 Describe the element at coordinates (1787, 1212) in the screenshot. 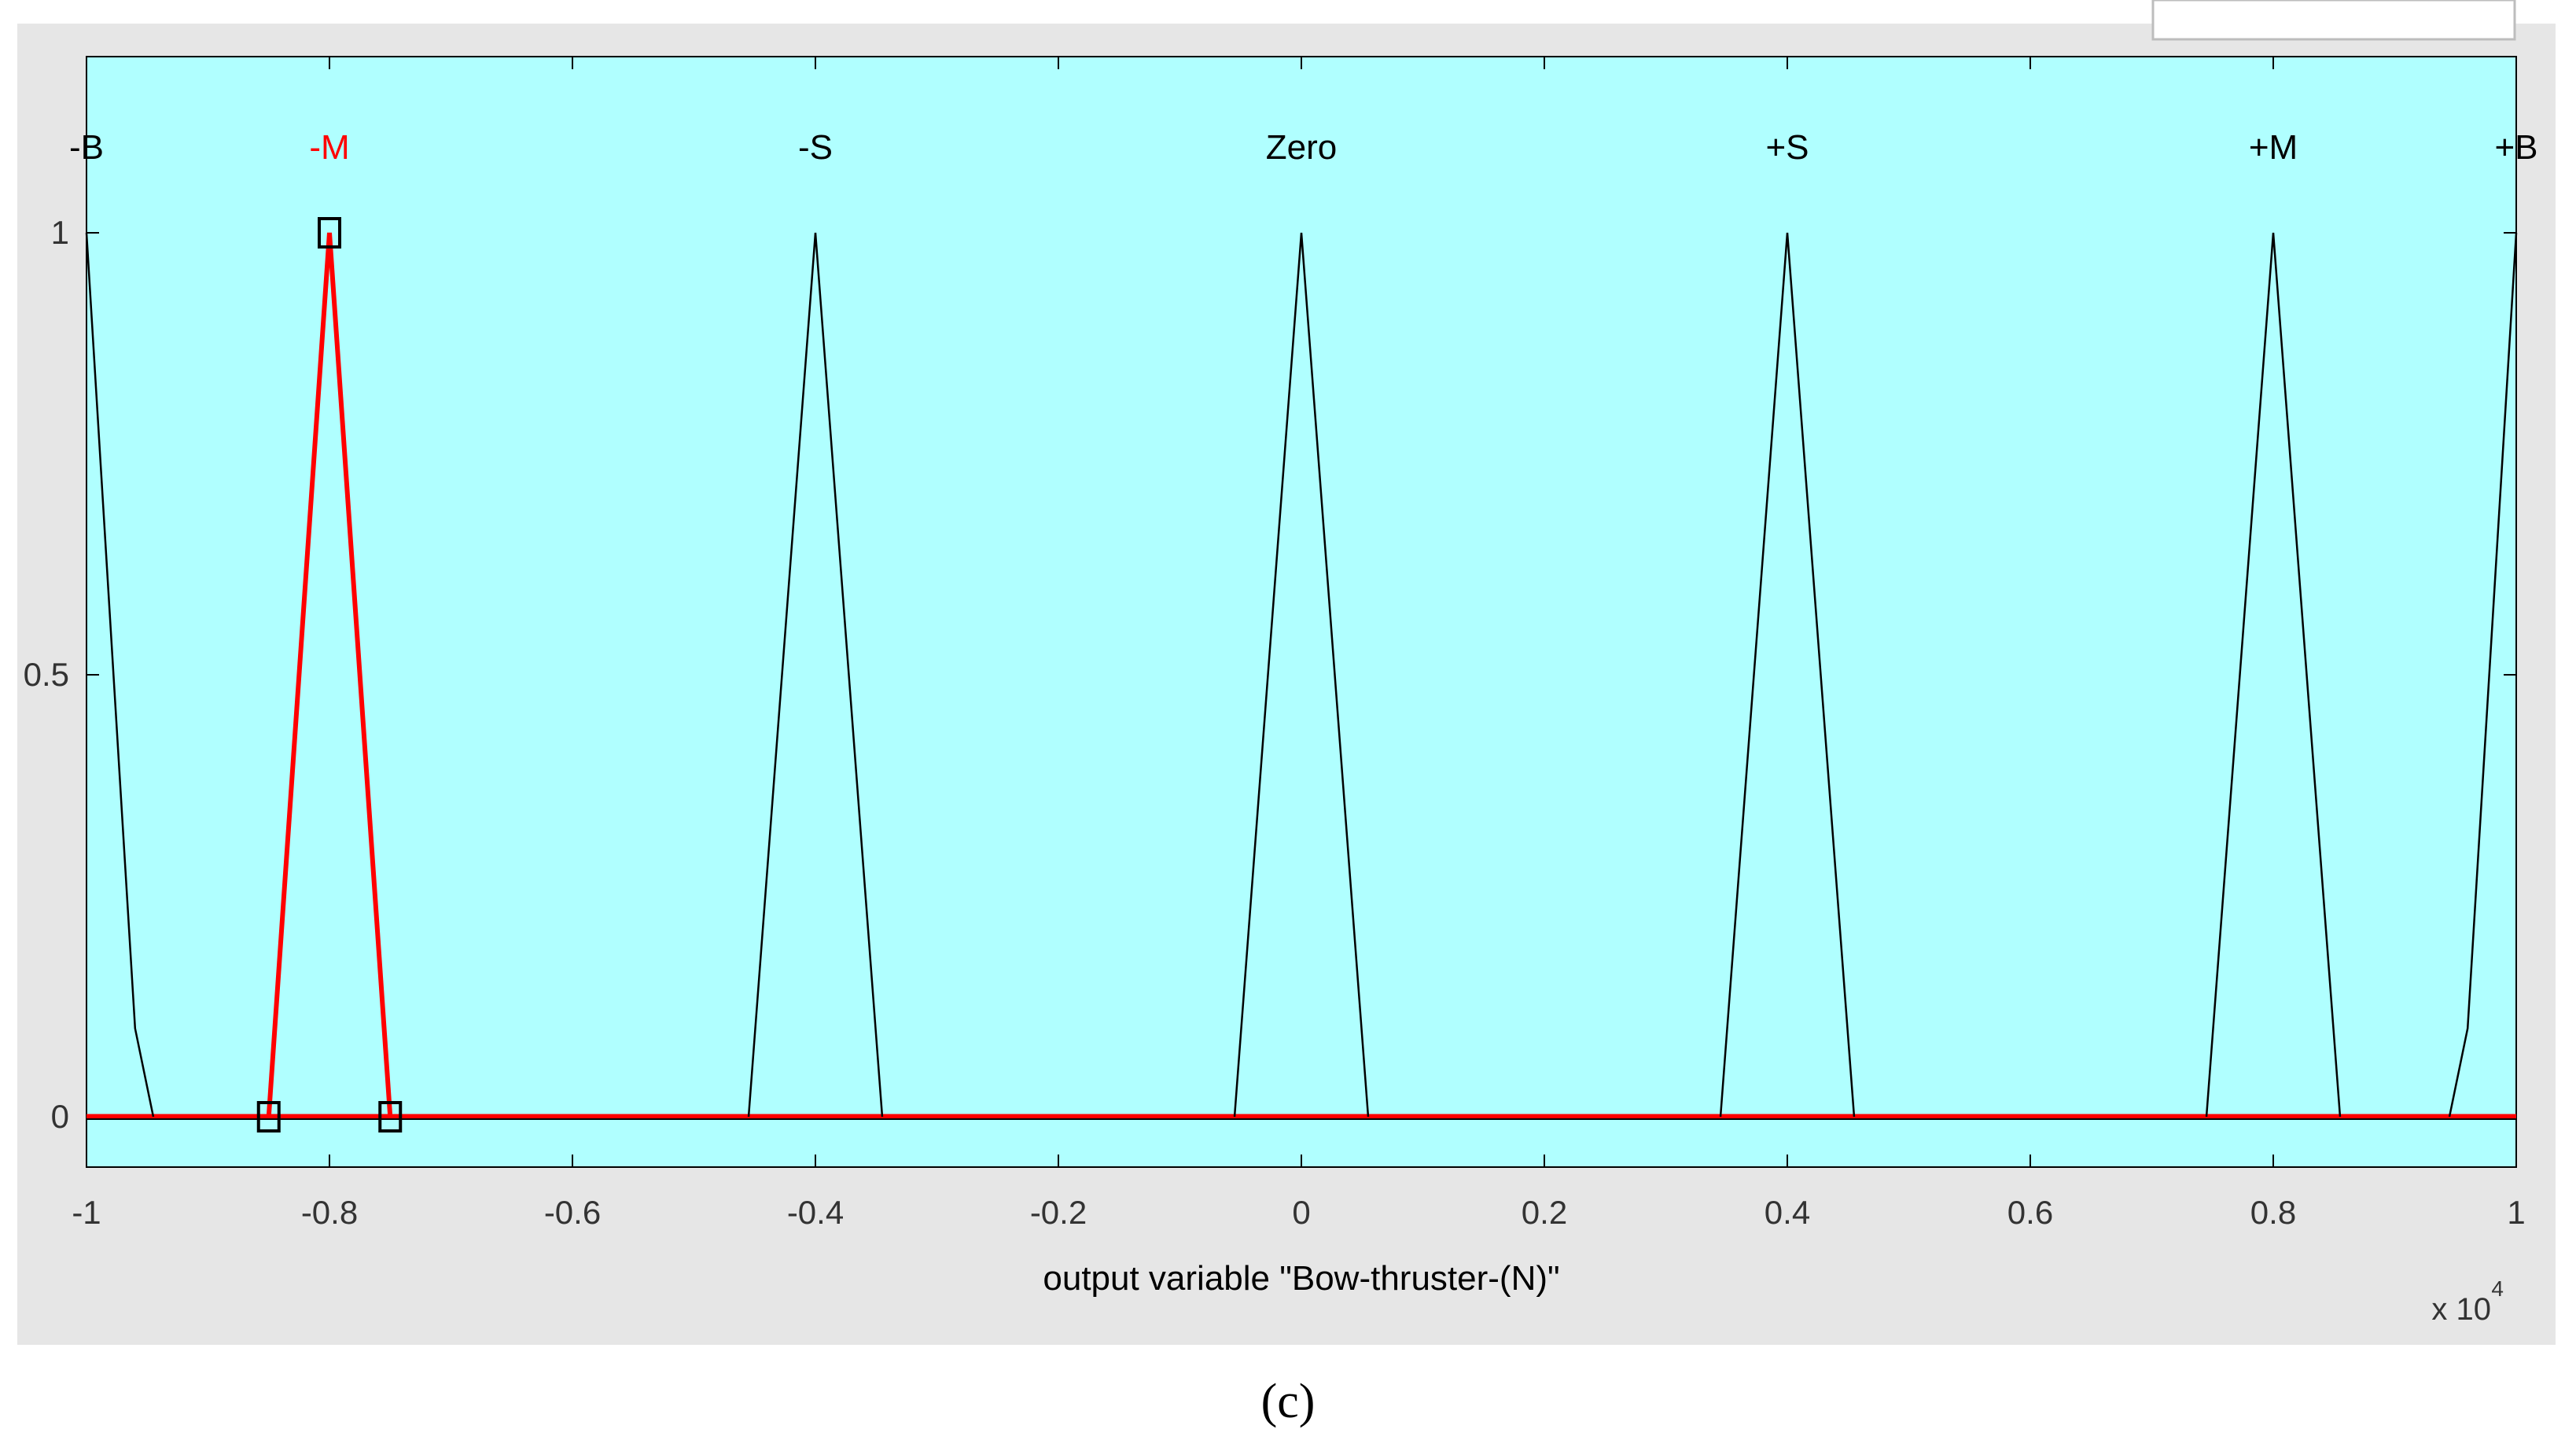

I see `x-tick-label: 0.4` at that location.